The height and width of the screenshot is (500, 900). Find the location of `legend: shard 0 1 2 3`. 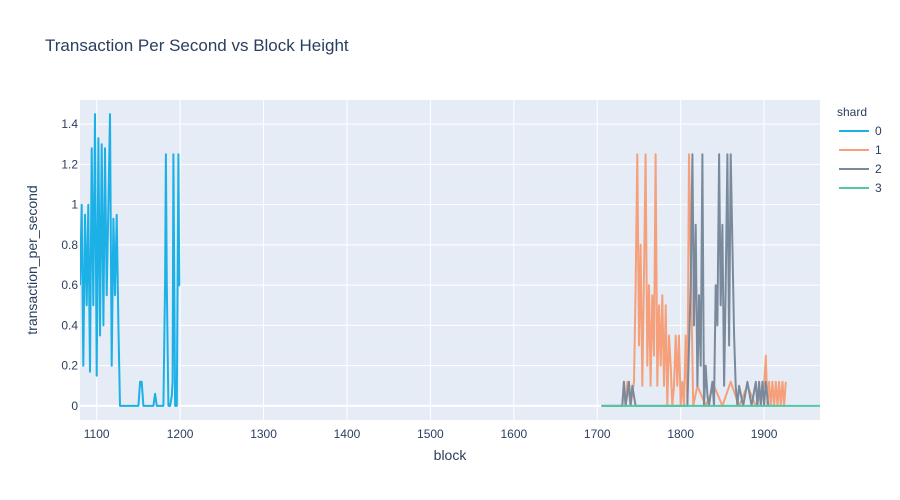

legend: shard 0 1 2 3 is located at coordinates (859, 150).